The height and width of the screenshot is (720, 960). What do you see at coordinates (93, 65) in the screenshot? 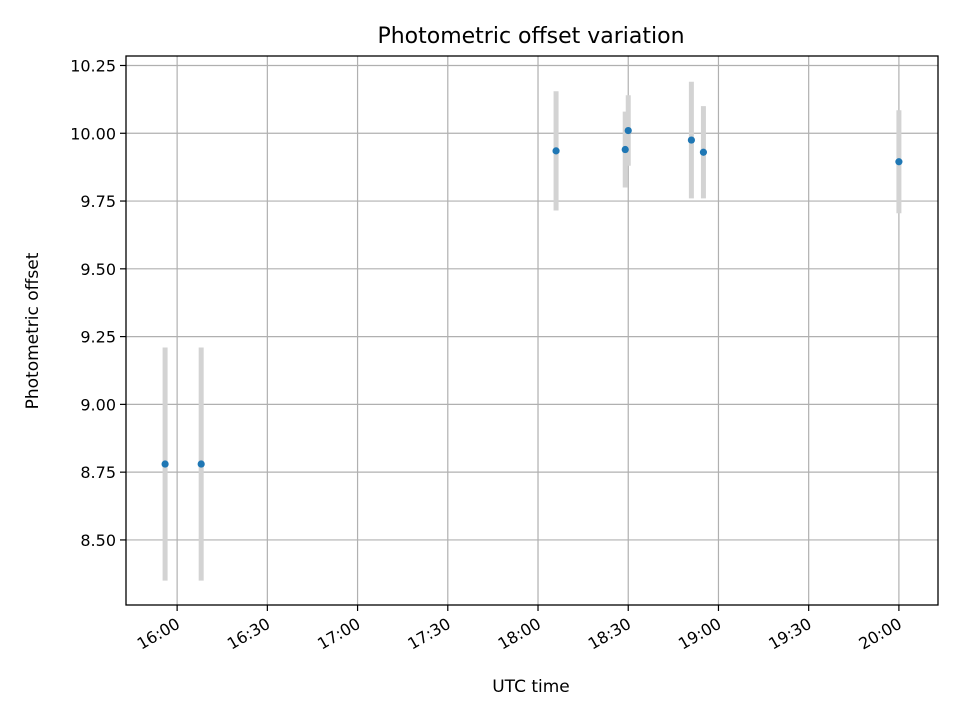
I see `y-tick-label: 10.25` at bounding box center [93, 65].